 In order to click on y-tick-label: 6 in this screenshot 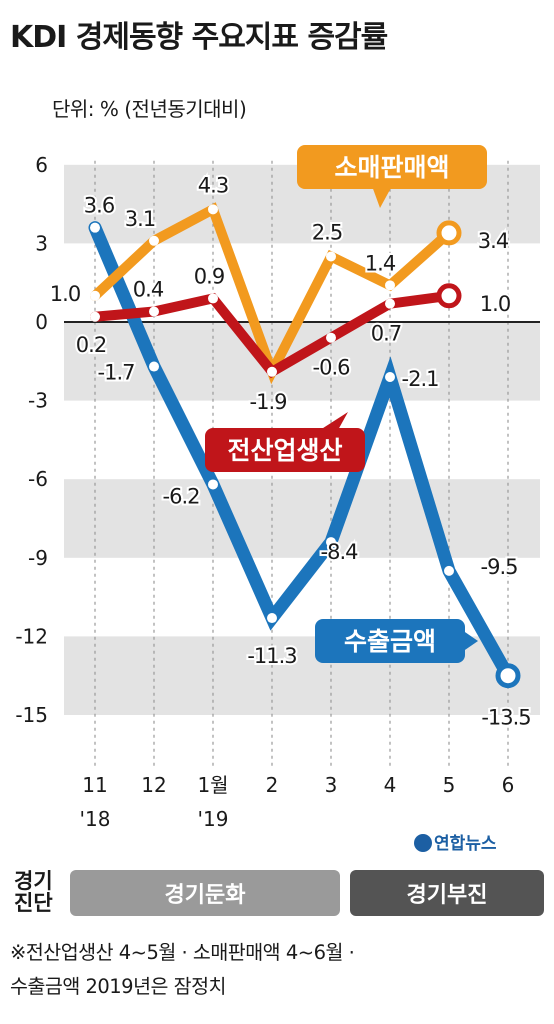, I will do `click(41, 165)`.